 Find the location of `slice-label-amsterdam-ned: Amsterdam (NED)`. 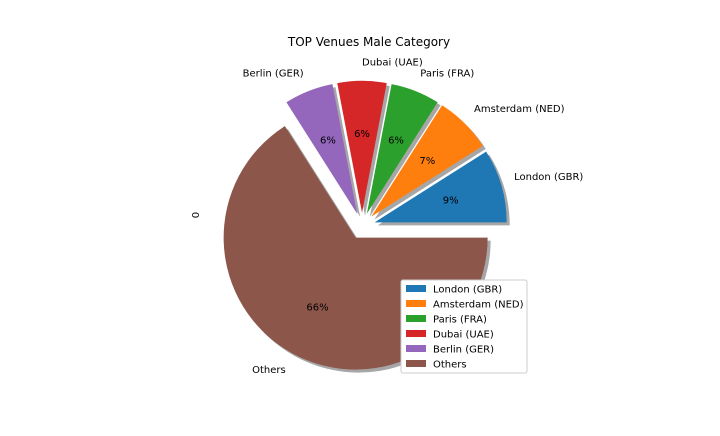

slice-label-amsterdam-ned: Amsterdam (NED) is located at coordinates (519, 109).